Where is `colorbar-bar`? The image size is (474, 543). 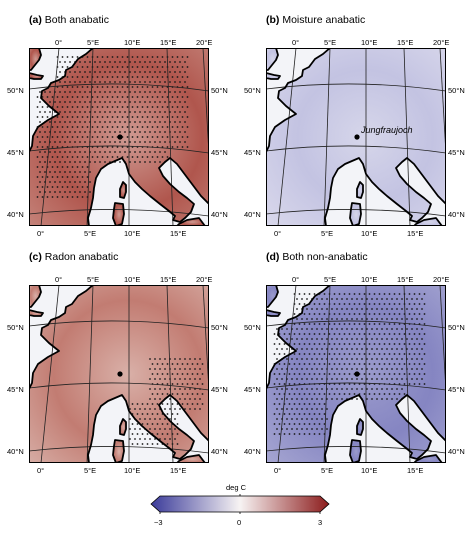 colorbar-bar is located at coordinates (240, 504).